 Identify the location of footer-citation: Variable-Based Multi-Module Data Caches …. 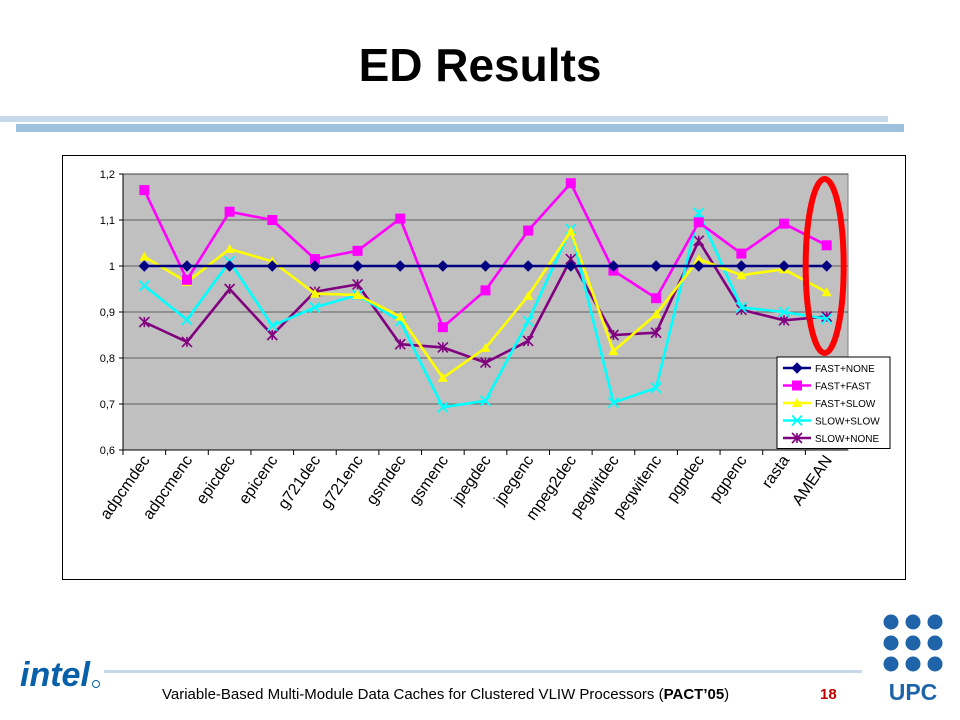
(445, 694).